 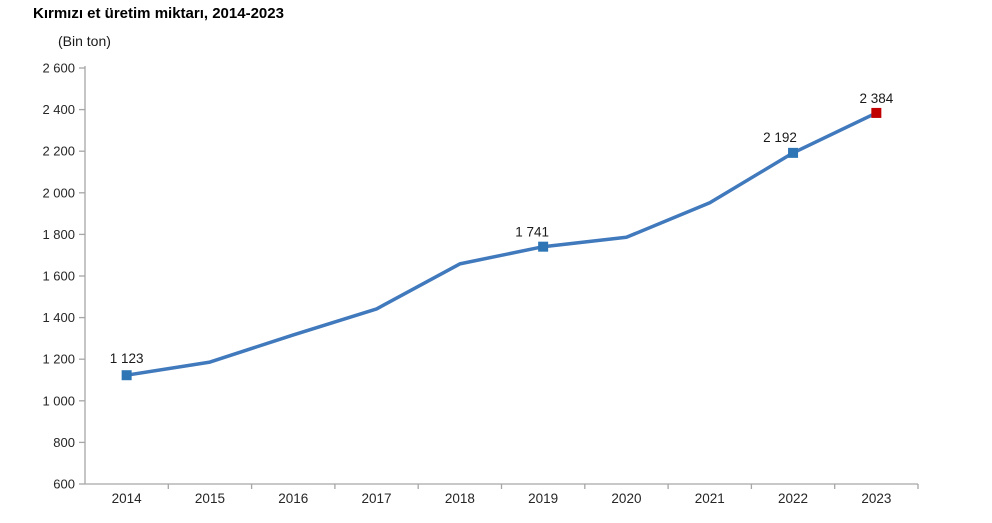 What do you see at coordinates (460, 498) in the screenshot?
I see `x-axis-tick-label: 2018` at bounding box center [460, 498].